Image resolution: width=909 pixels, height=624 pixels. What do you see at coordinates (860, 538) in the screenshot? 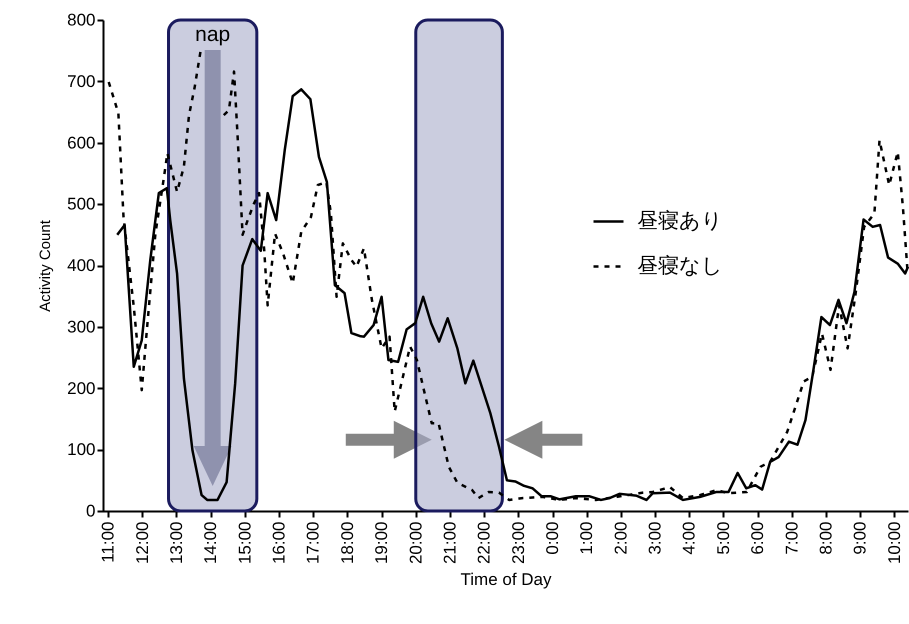
I see `x-tick-label: 9:00` at bounding box center [860, 538].